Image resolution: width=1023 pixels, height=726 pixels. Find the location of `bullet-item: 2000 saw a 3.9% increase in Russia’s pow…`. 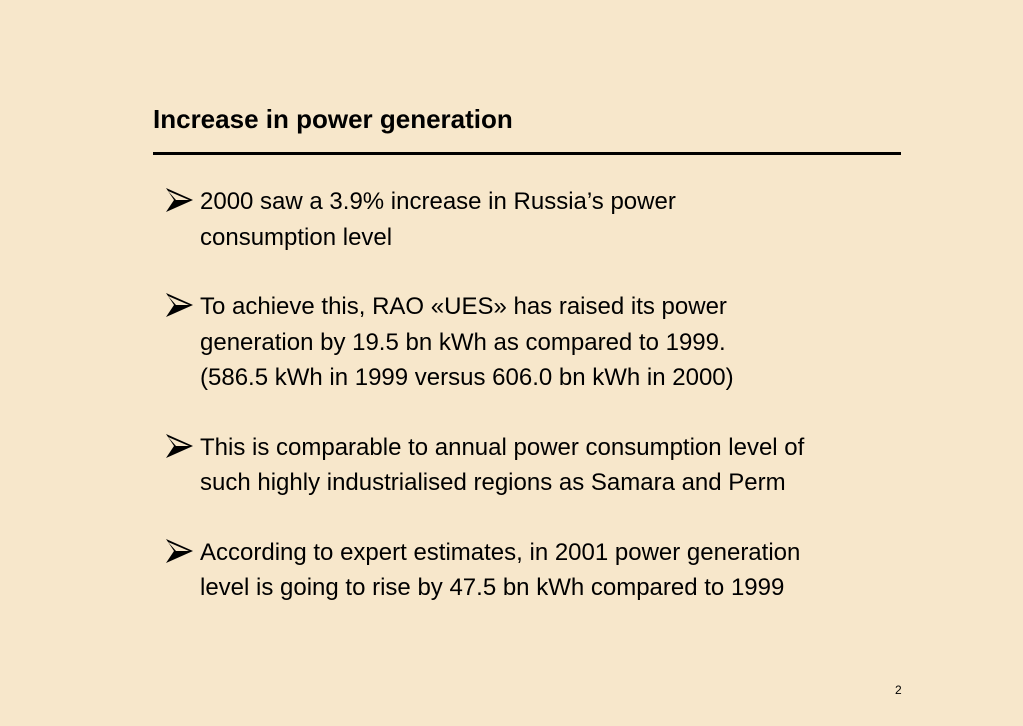

bullet-item: 2000 saw a 3.9% increase in Russia’s pow… is located at coordinates (528, 219).